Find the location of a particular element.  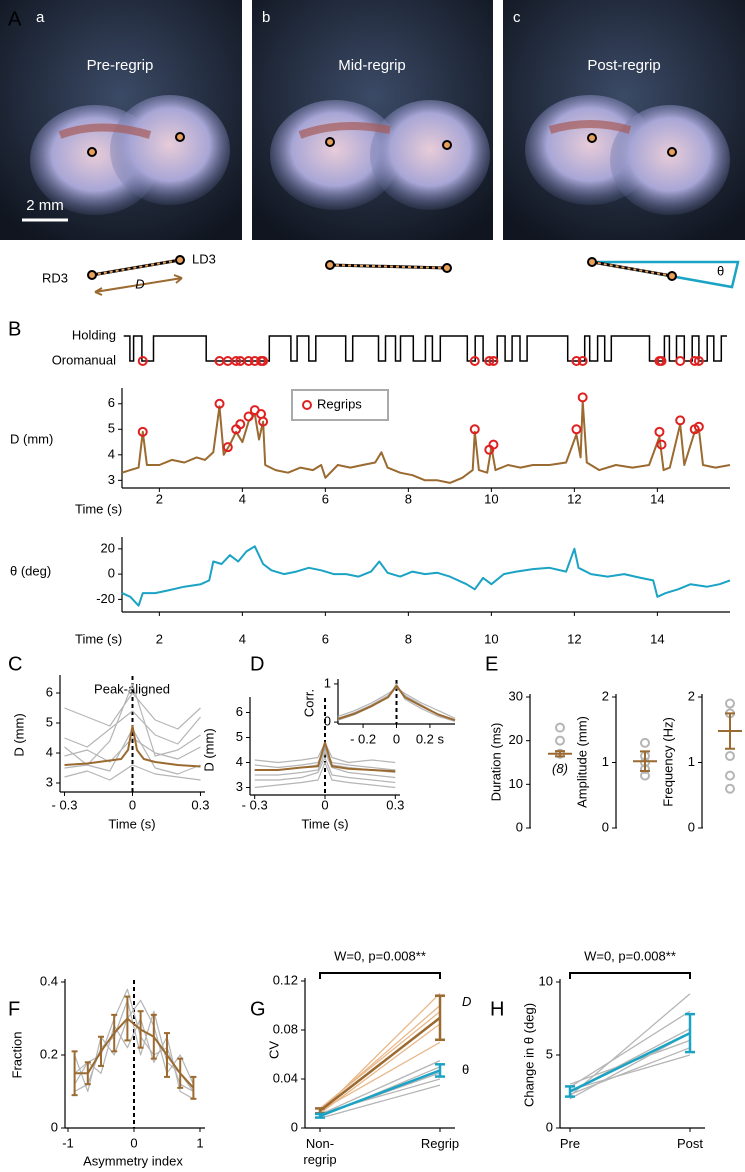

x-tick-label: Non-regrip is located at coordinates (319, 1151).